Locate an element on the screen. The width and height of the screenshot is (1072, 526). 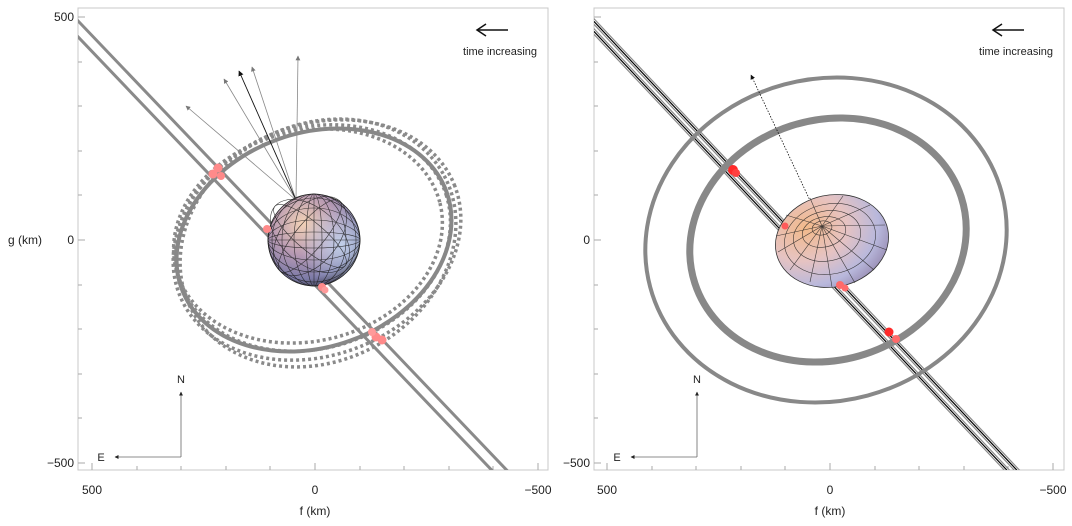
right-ellipsoid is located at coordinates (832, 241).